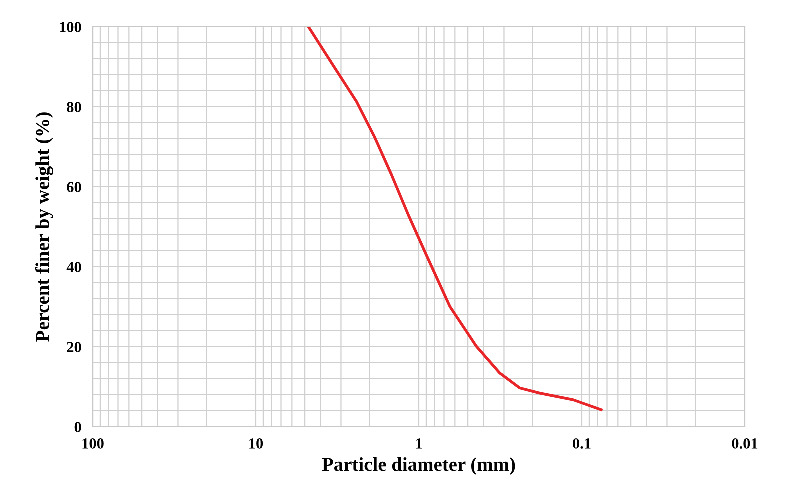 The height and width of the screenshot is (492, 787). What do you see at coordinates (582, 443) in the screenshot?
I see `x-tick-label: 0.1` at bounding box center [582, 443].